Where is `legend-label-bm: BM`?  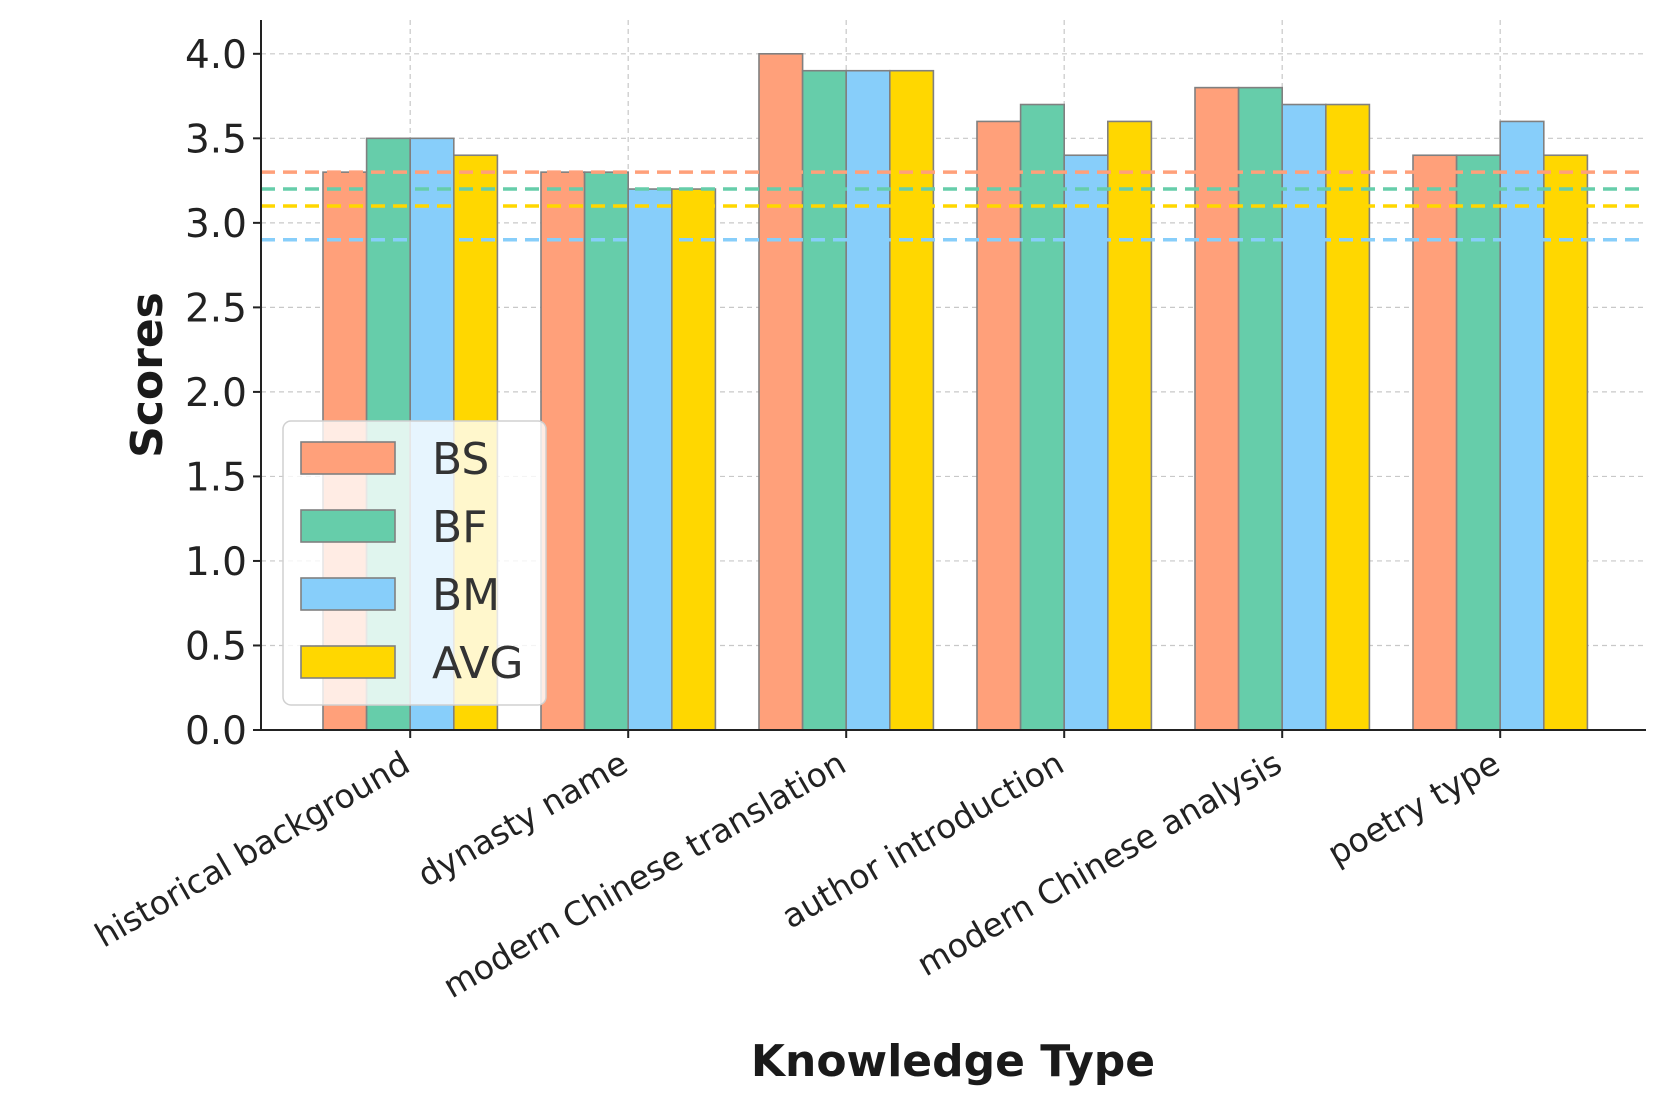 legend-label-bm: BM is located at coordinates (466, 595).